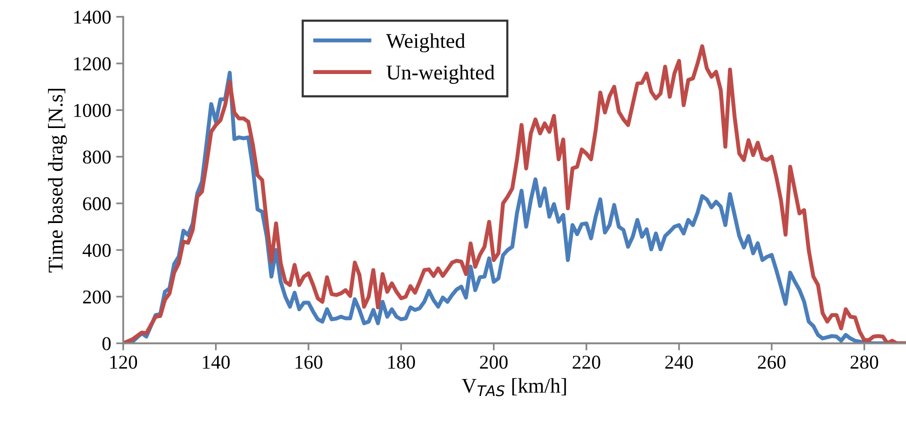  What do you see at coordinates (57, 180) in the screenshot?
I see `y-axis-title: Time based drag [N.s]` at bounding box center [57, 180].